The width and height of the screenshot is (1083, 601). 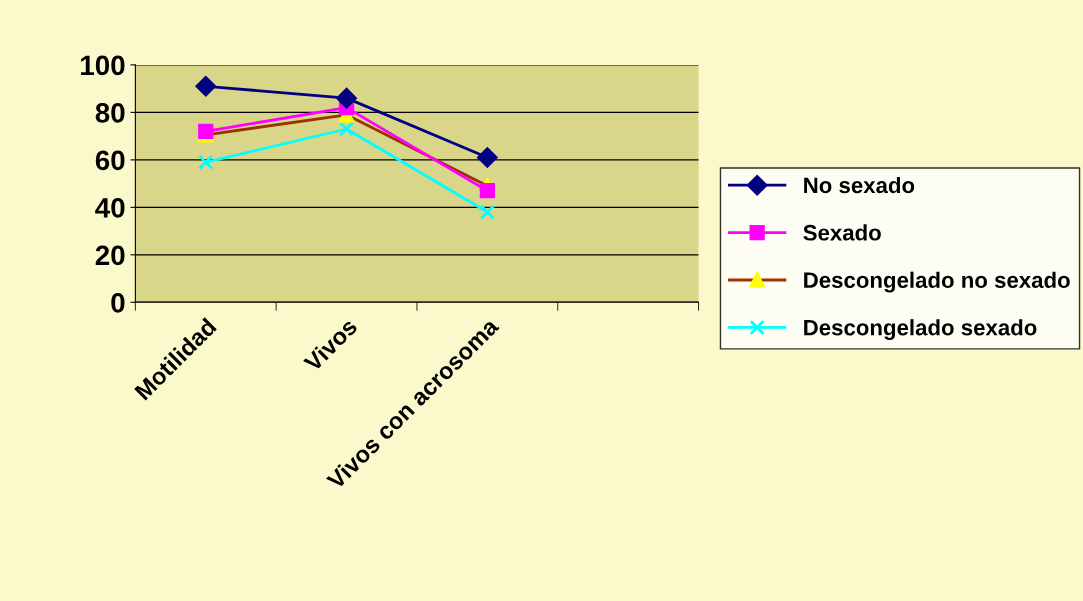 What do you see at coordinates (110, 255) in the screenshot?
I see `y-tick-label: 20` at bounding box center [110, 255].